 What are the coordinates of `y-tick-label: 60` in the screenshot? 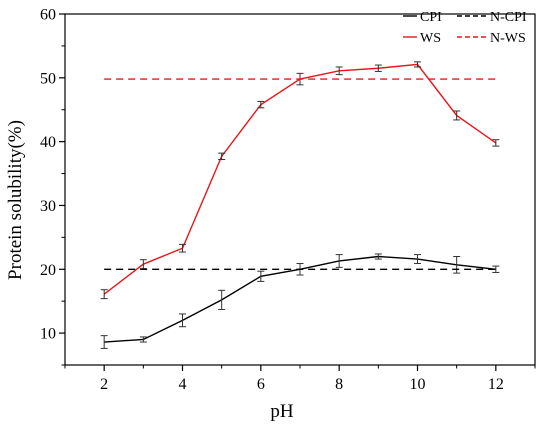 It's located at (48, 15).